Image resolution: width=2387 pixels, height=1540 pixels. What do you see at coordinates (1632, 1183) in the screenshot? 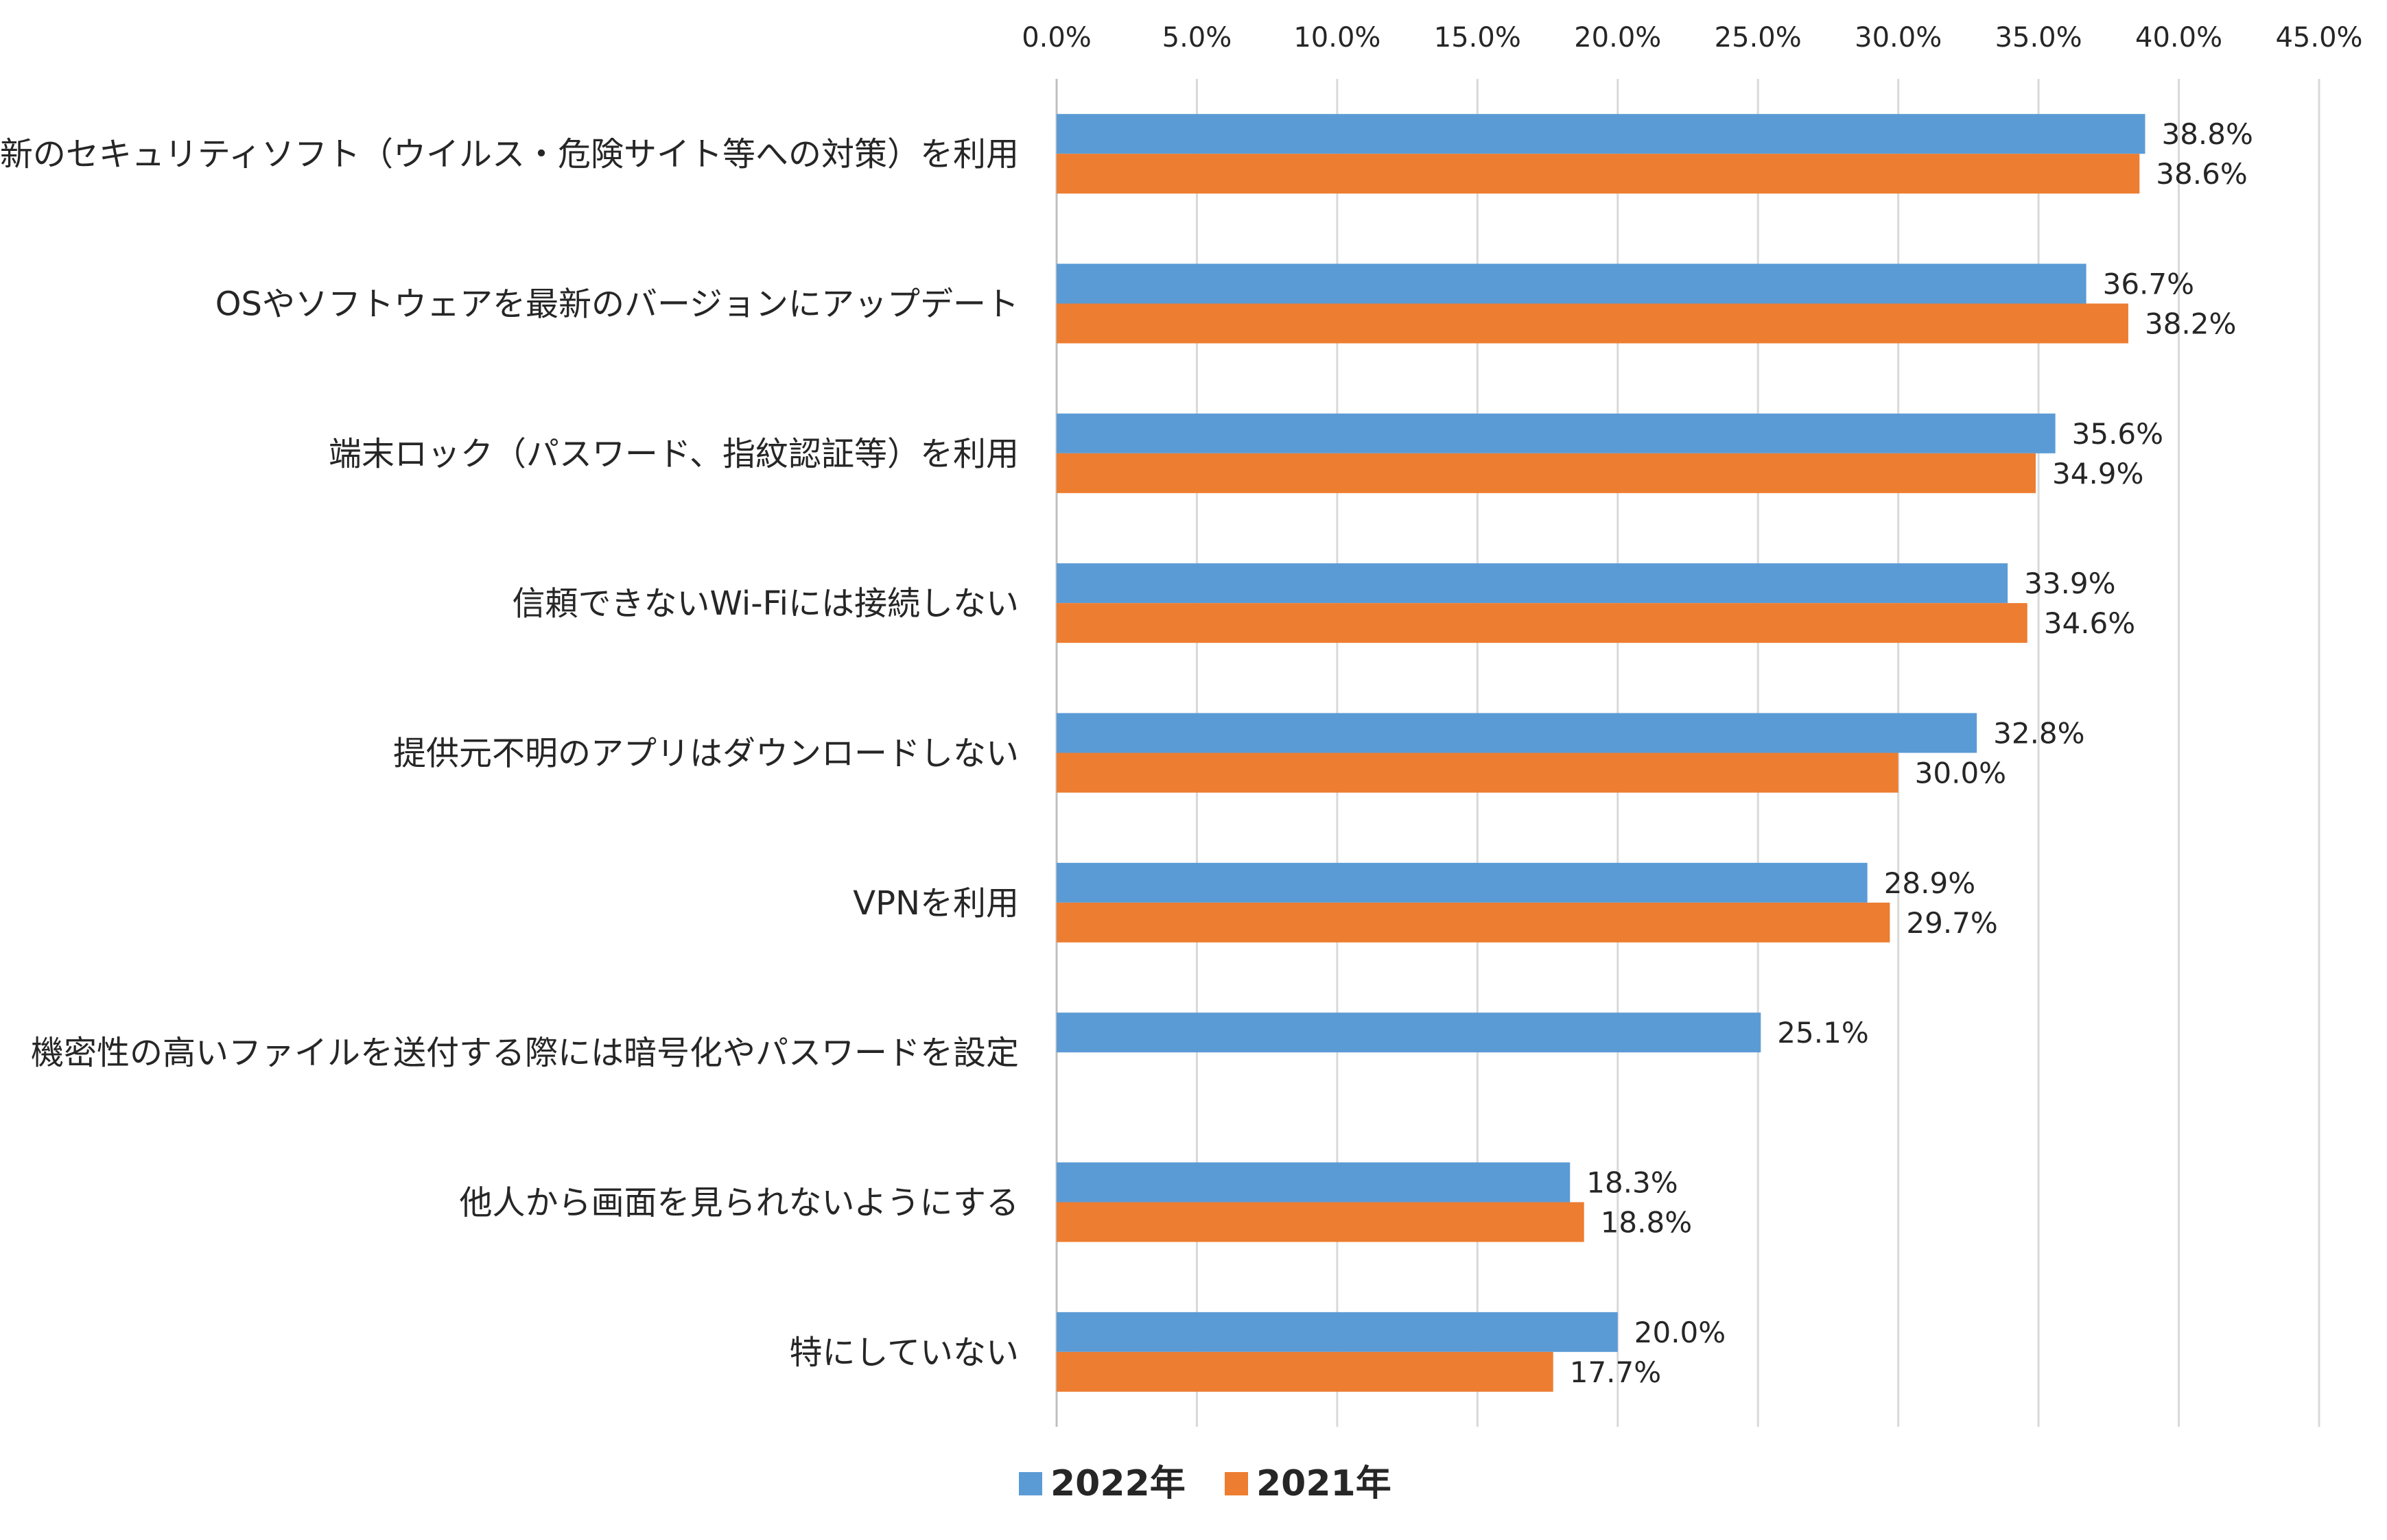
I see `data-label: 18.3%` at bounding box center [1632, 1183].